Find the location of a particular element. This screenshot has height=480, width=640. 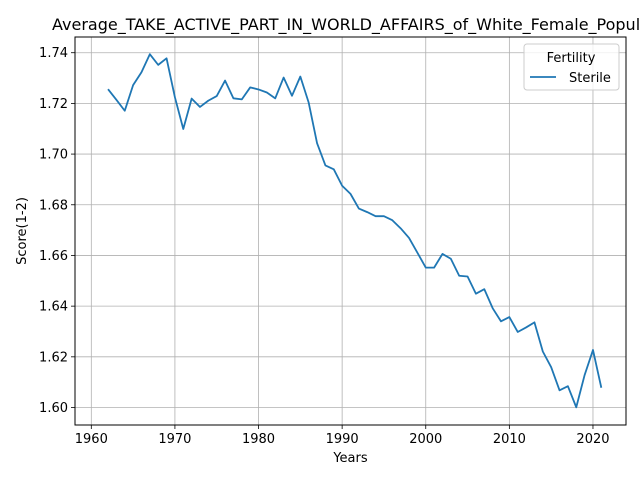

legend: Fertility Sterile is located at coordinates (571, 67).